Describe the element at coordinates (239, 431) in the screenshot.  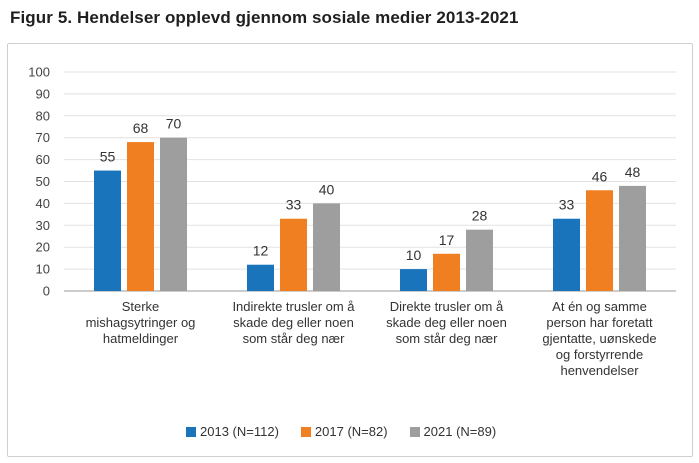
I see `legend-label-2013: 2013 (N=112)` at that location.